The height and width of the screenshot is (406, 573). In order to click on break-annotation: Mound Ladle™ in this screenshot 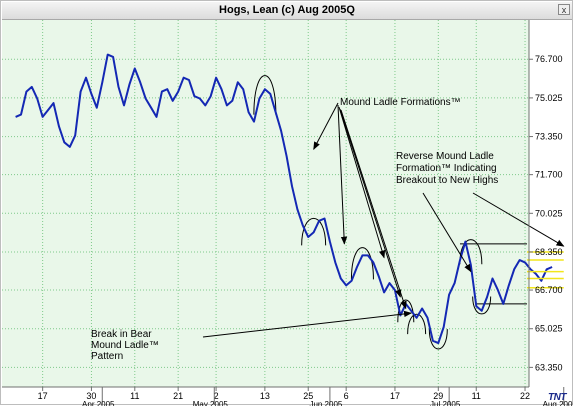, I will do `click(125, 345)`.